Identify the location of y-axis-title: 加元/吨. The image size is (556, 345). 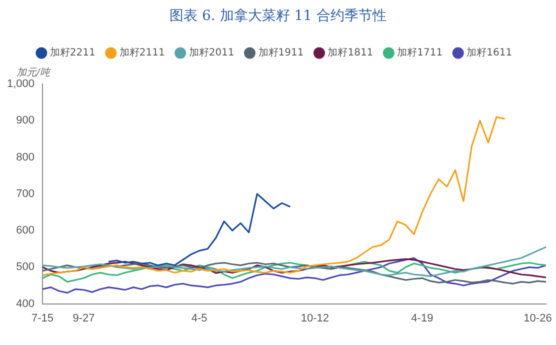
(34, 72).